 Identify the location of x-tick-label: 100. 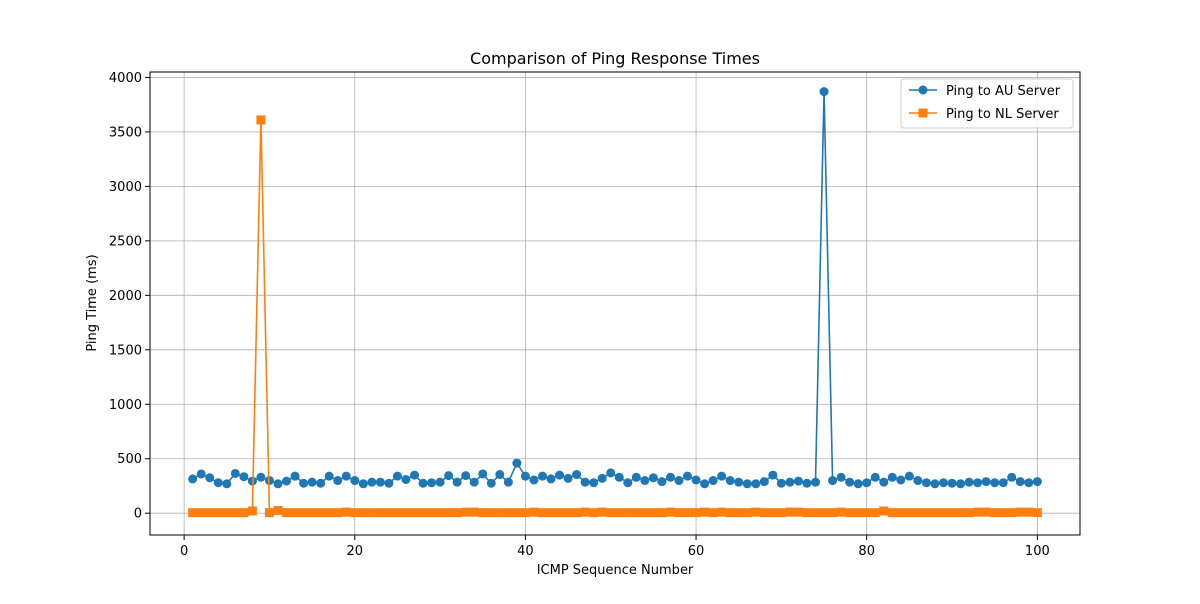
(1037, 551).